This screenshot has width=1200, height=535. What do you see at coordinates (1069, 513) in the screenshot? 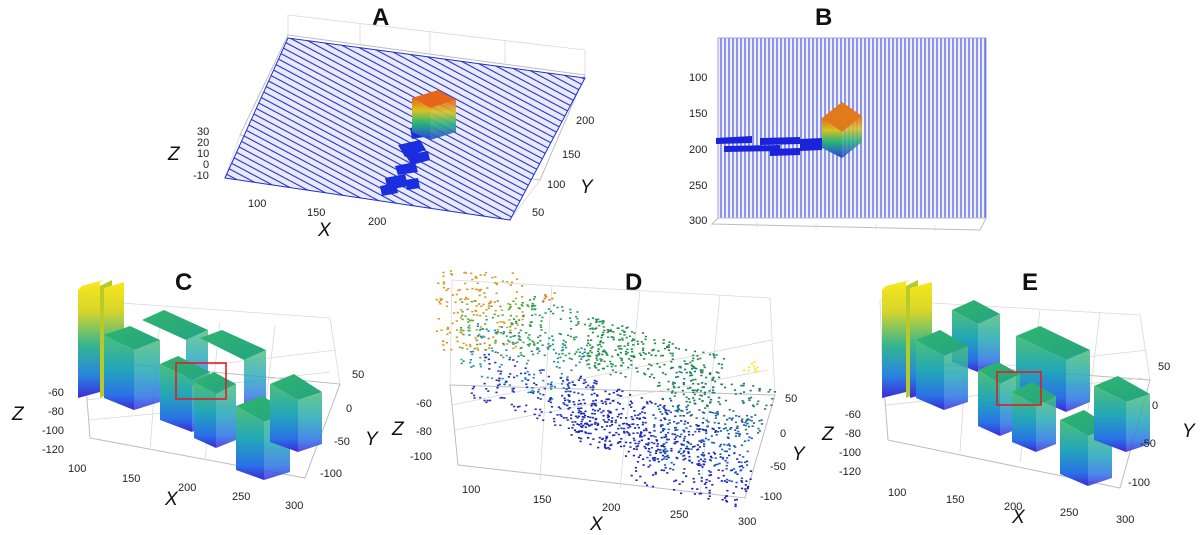
I see `panel-e-xtick: 250` at bounding box center [1069, 513].